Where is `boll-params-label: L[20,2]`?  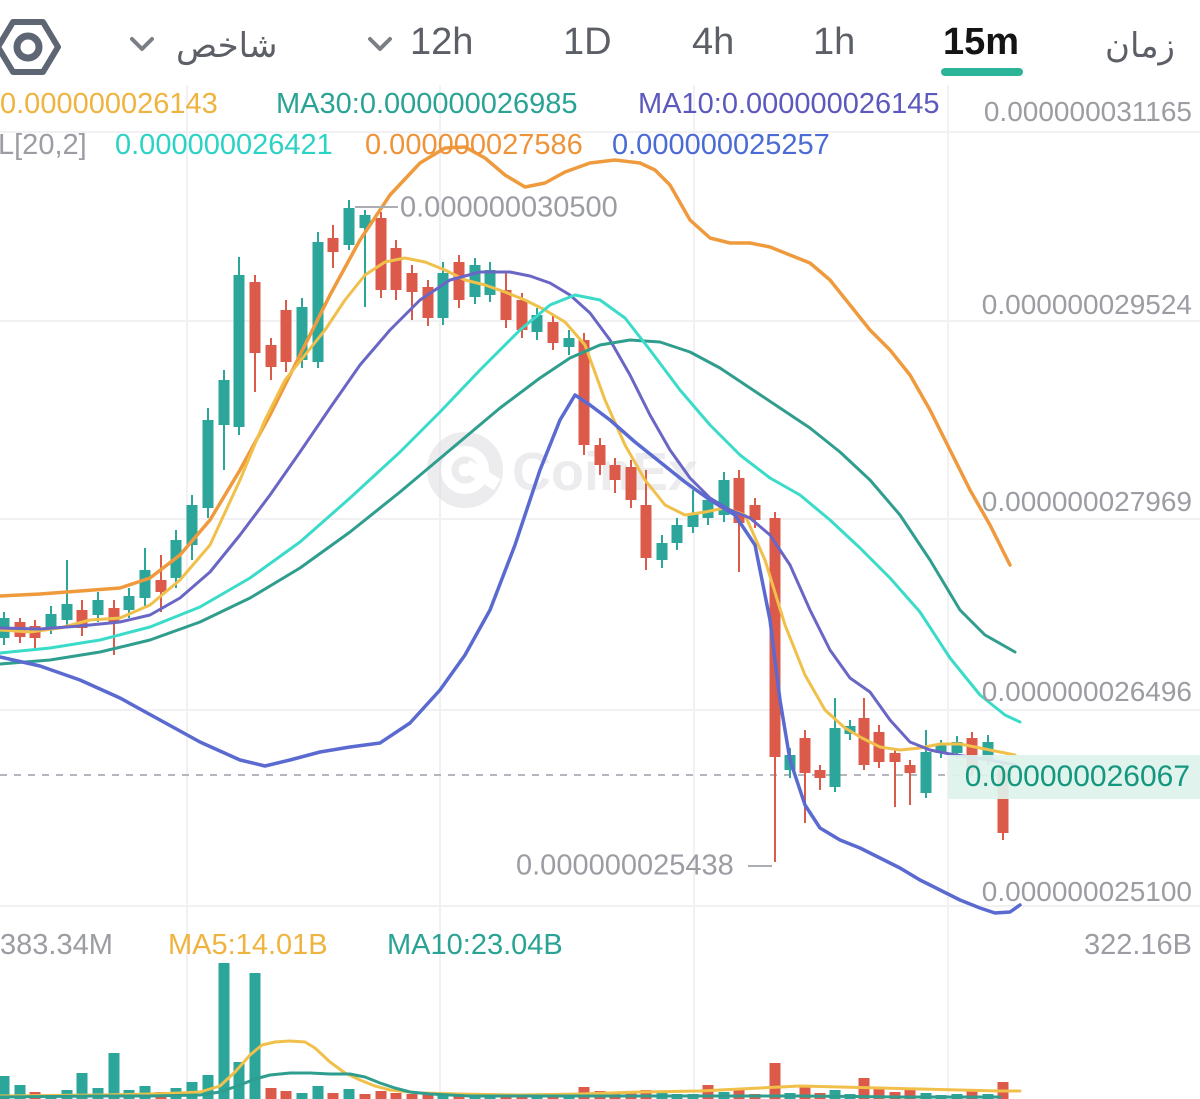 boll-params-label: L[20,2] is located at coordinates (43, 145).